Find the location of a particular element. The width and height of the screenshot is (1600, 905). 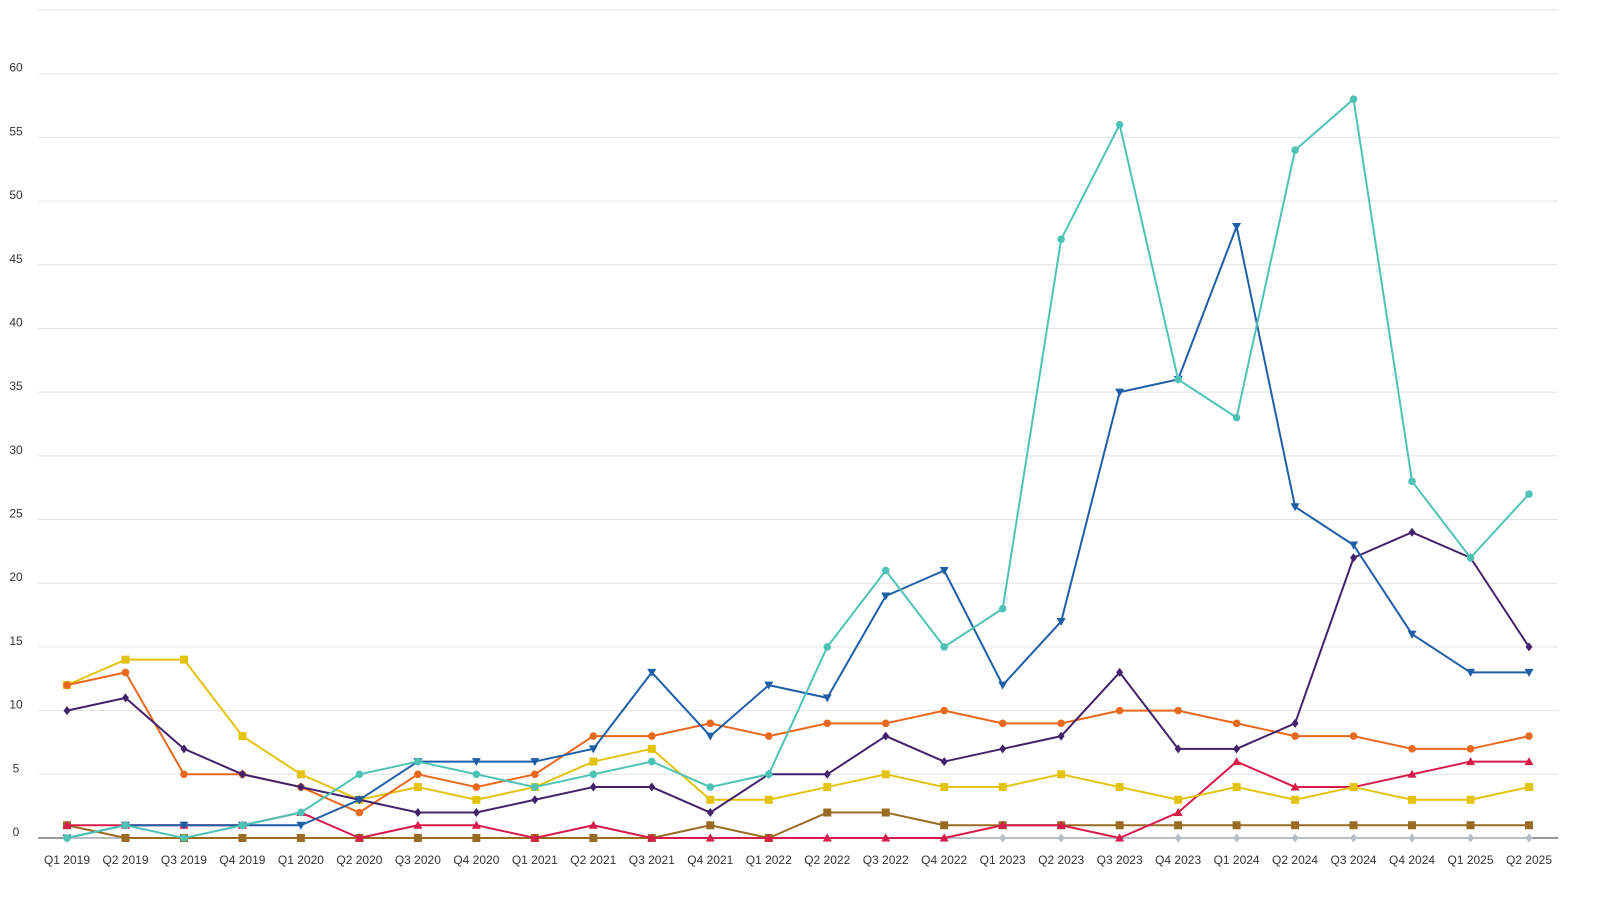

x-tick-label: Q3 2022 is located at coordinates (886, 860).